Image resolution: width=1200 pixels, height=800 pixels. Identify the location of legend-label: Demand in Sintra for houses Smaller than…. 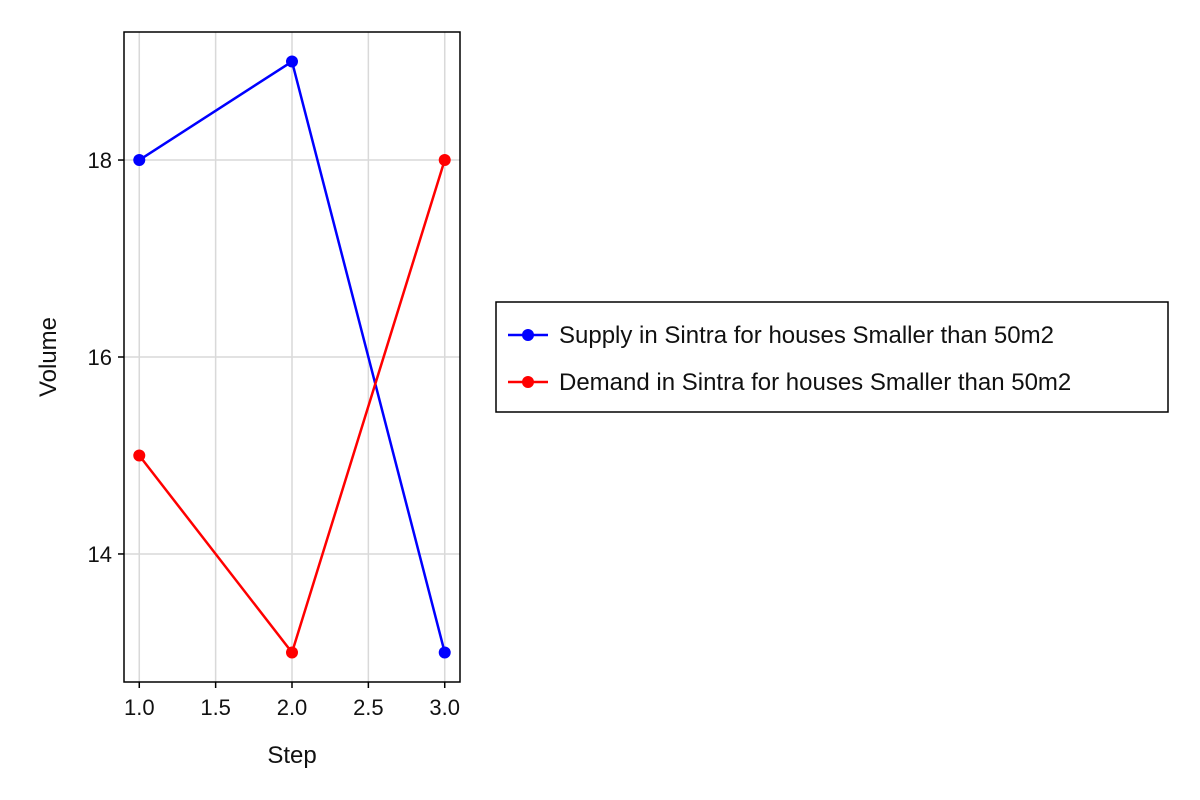
(815, 382).